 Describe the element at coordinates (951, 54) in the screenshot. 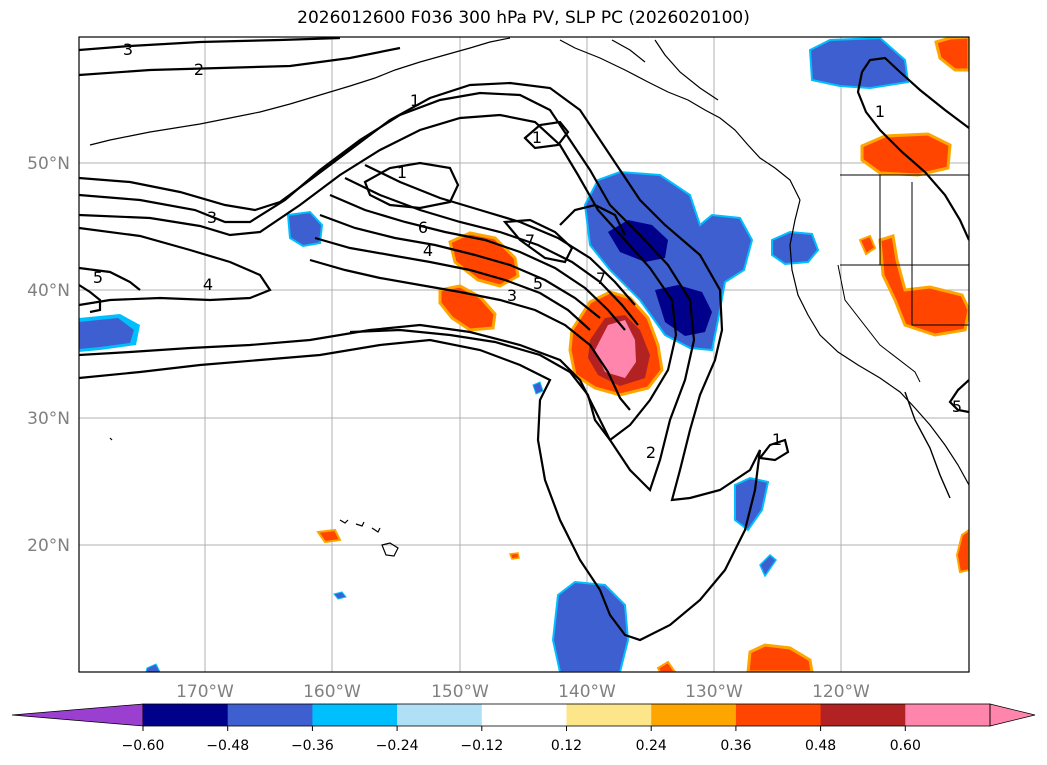

I see `pos-anomaly-ne-corner` at that location.